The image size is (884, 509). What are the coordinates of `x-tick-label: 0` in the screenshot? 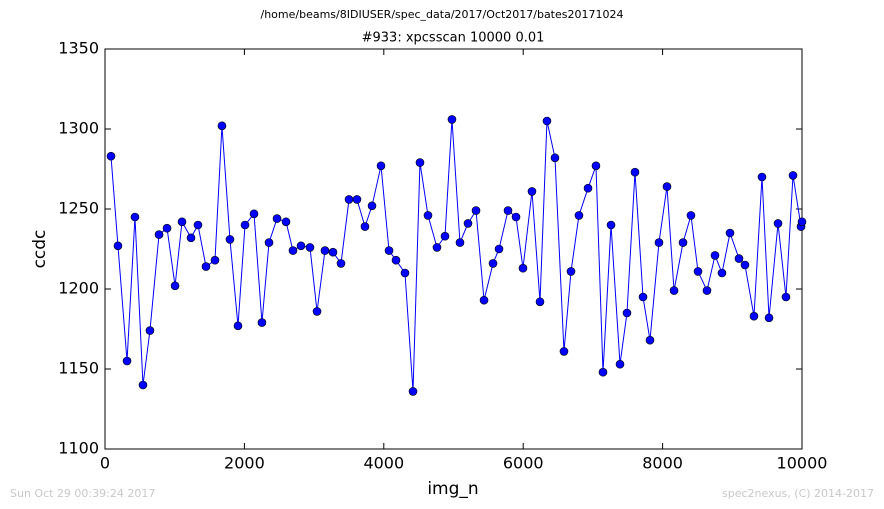 It's located at (105, 463).